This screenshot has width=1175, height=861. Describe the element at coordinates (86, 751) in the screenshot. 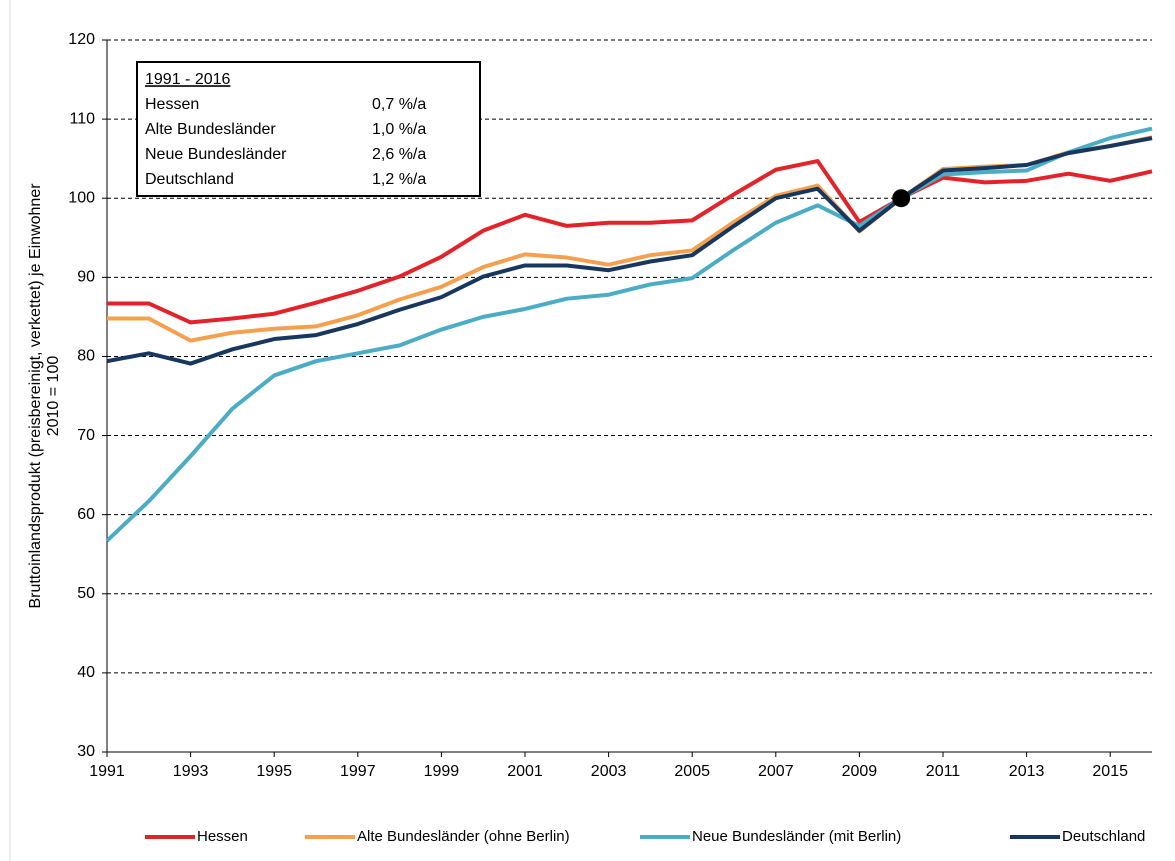

I see `y-tick-label: 30` at that location.